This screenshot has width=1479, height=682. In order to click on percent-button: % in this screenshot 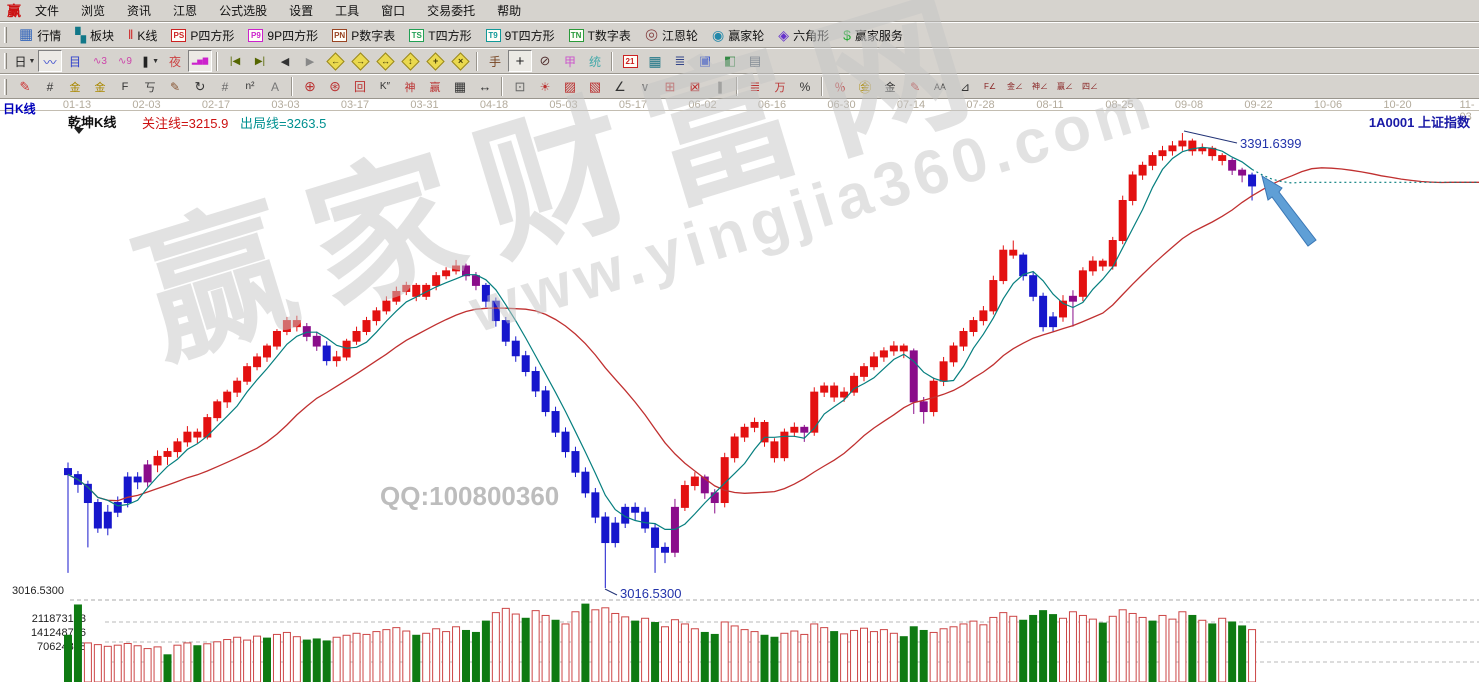, I will do `click(805, 87)`.